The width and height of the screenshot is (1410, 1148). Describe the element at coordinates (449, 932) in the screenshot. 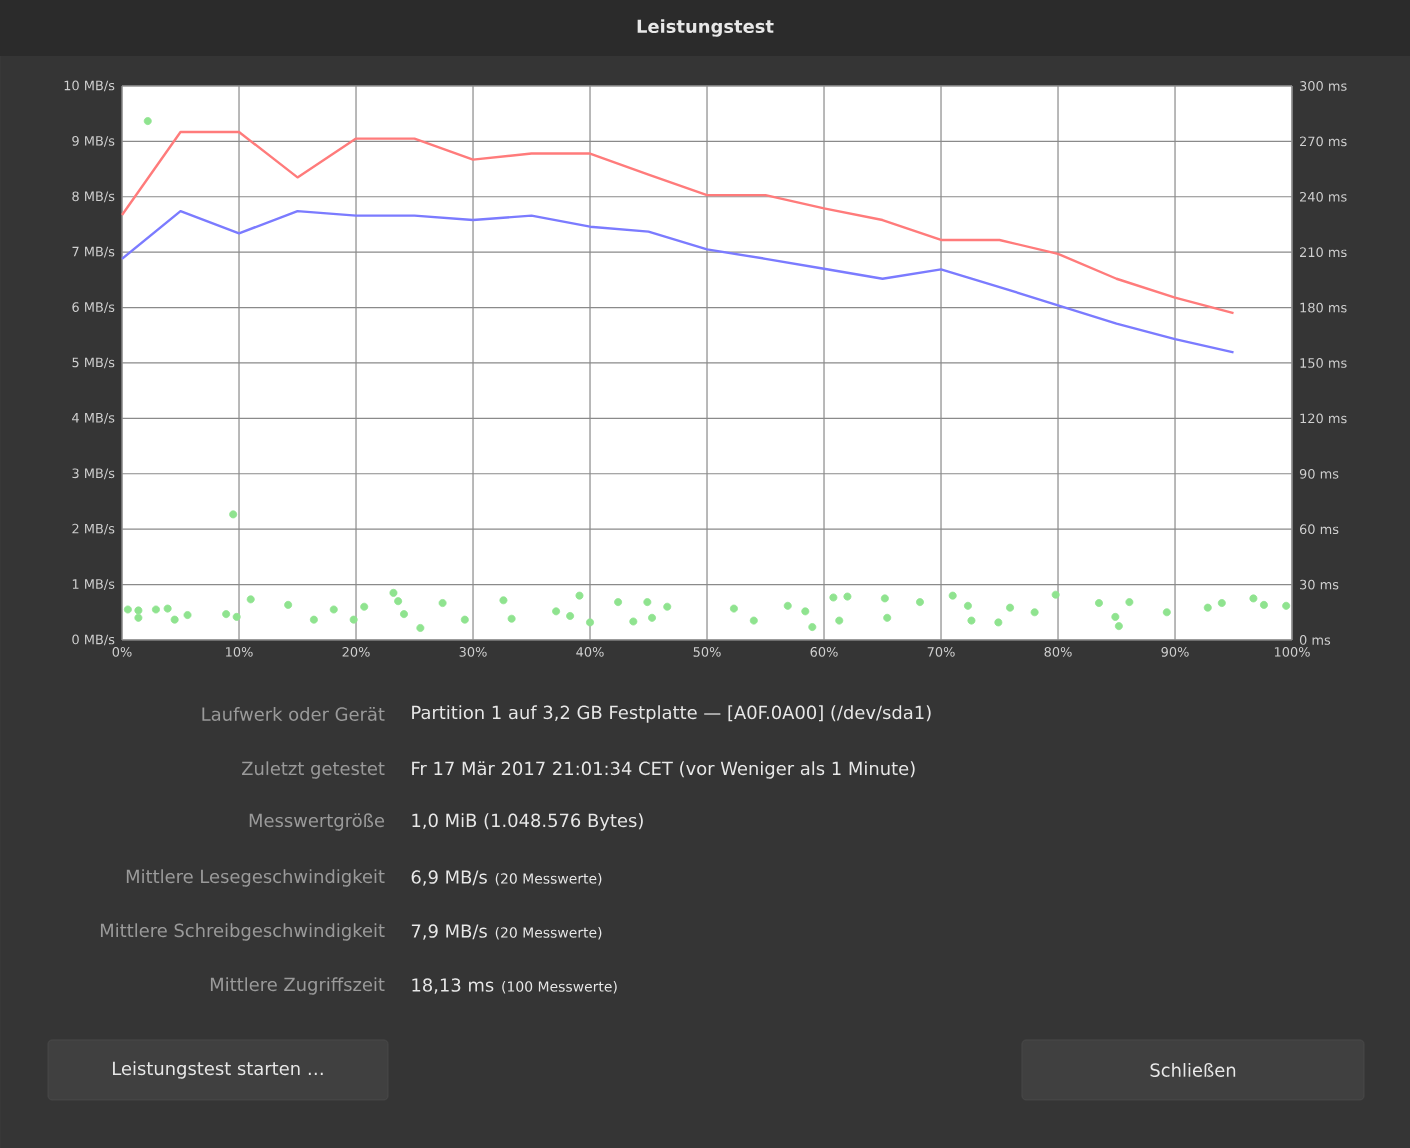

I see `text: 7,9 MB/s` at that location.